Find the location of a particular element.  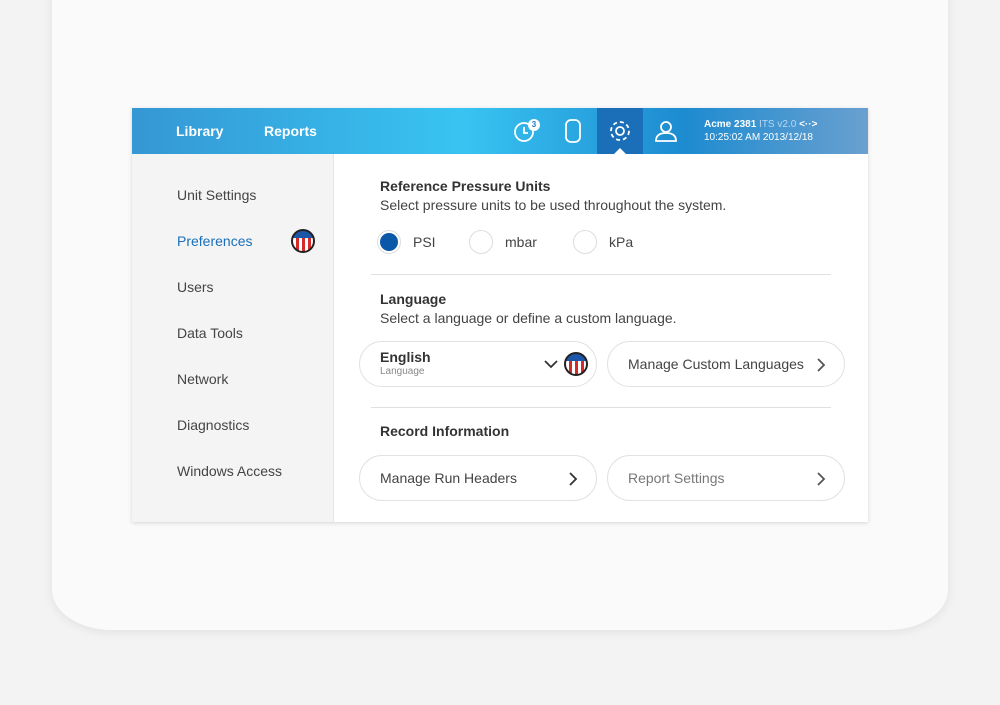

datetime: 10:25:02 AM 2013/12/18 is located at coordinates (758, 137).